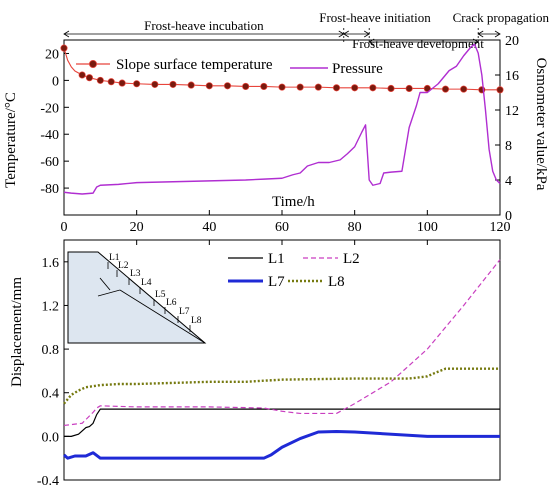 This screenshot has height=494, width=550. What do you see at coordinates (49, 108) in the screenshot?
I see `top-left-y-tick-label: -20` at bounding box center [49, 108].